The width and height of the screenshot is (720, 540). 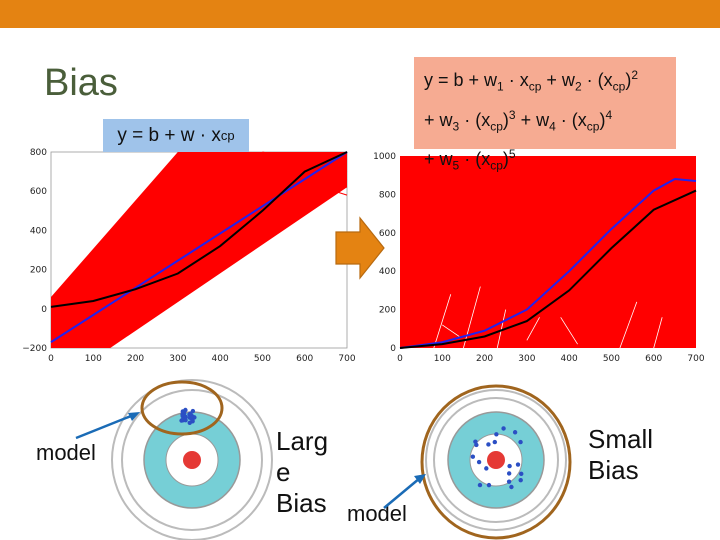 What do you see at coordinates (377, 513) in the screenshot?
I see `label-model-right: model` at bounding box center [377, 513].